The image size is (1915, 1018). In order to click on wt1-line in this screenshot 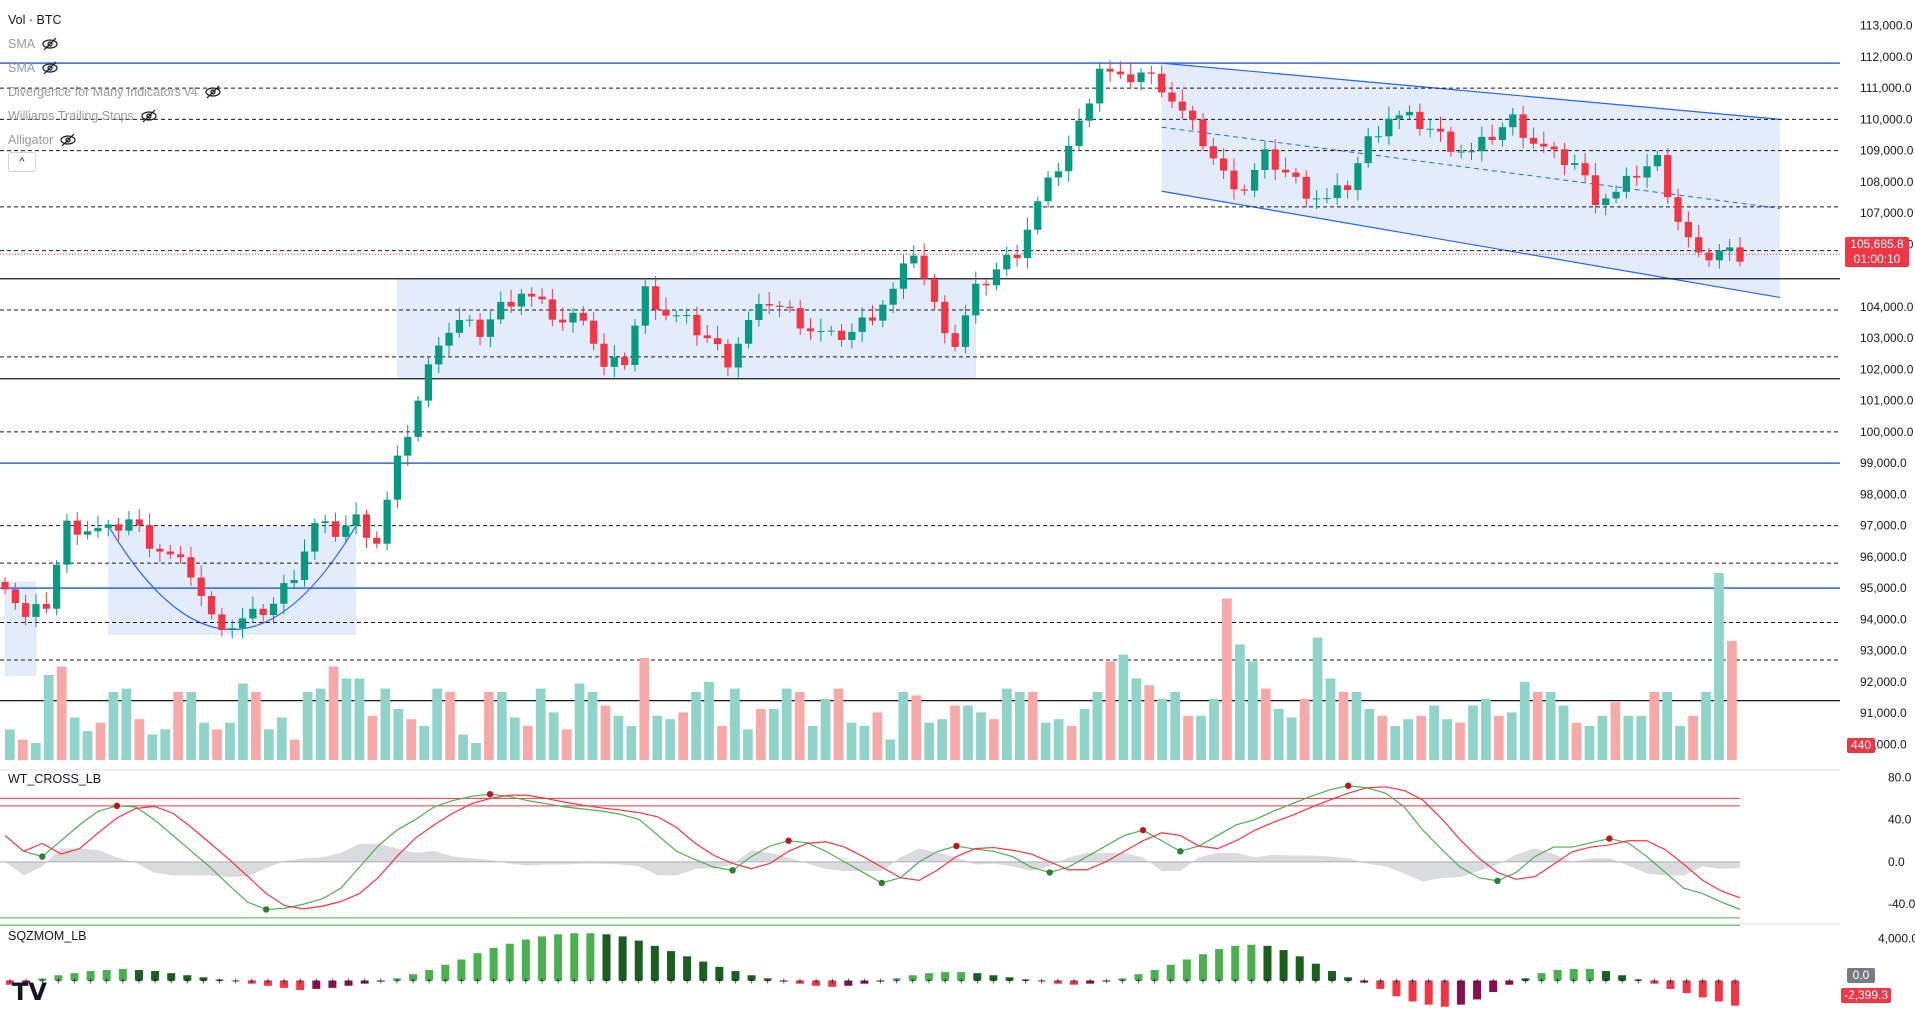, I will do `click(872, 848)`.